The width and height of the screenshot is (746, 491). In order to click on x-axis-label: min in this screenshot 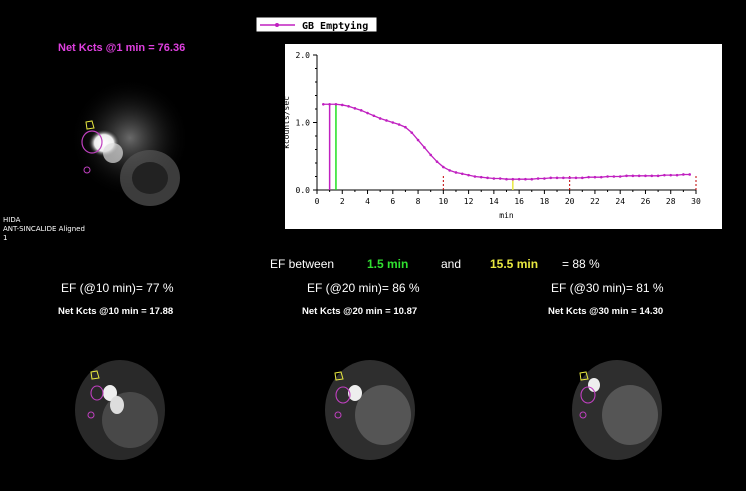, I will do `click(506, 215)`.